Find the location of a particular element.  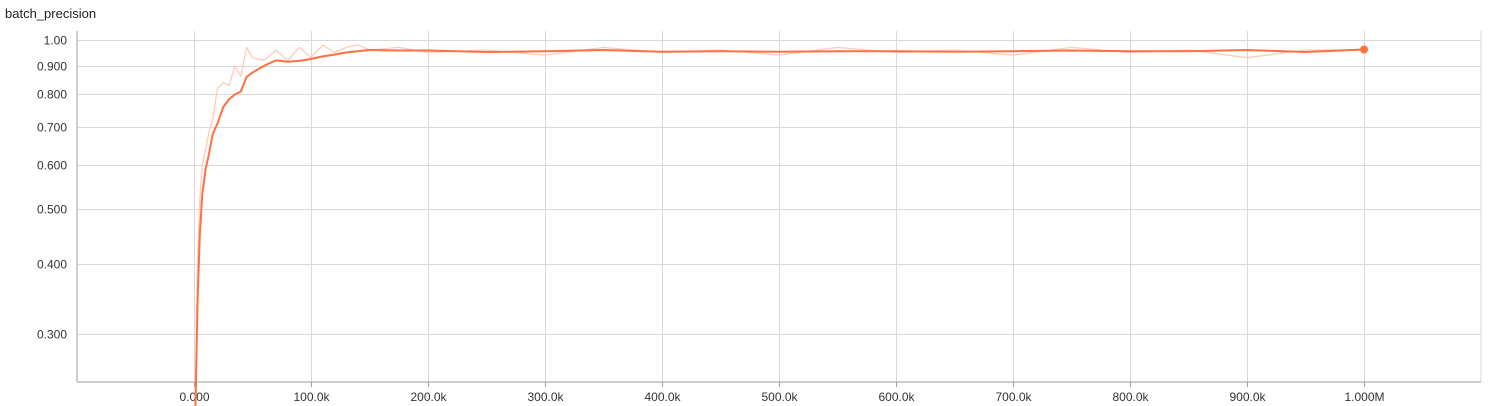

y-tick-label: 0.800 is located at coordinates (52, 95).